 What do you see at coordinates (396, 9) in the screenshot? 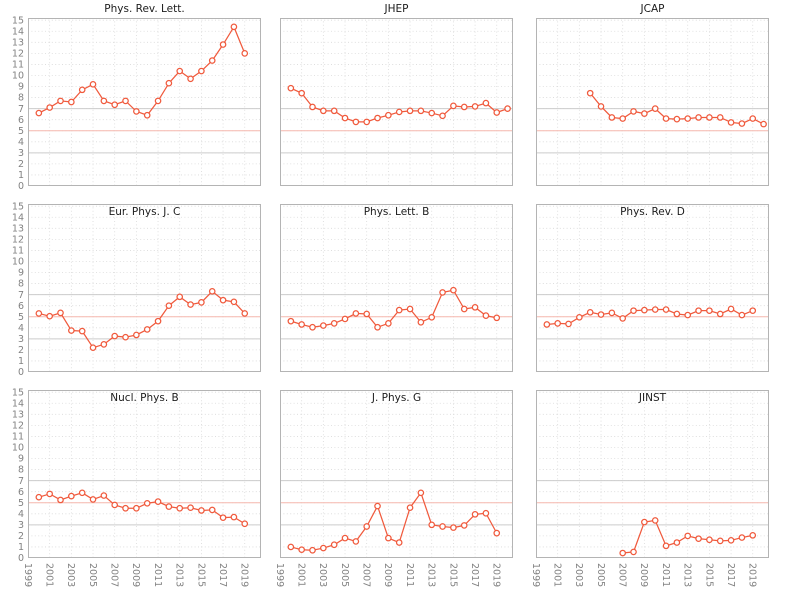
I see `subplot-title: JHEP` at bounding box center [396, 9].